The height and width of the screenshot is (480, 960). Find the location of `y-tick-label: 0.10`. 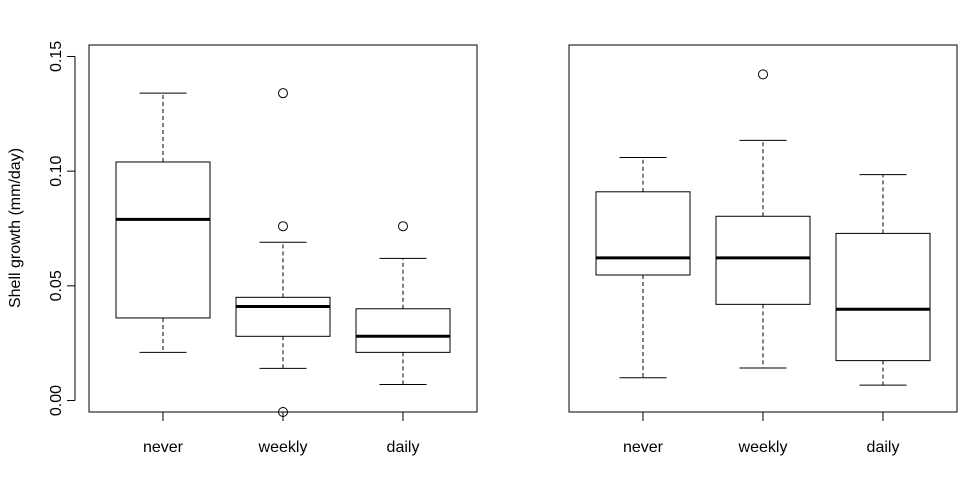

y-tick-label: 0.10 is located at coordinates (56, 170).